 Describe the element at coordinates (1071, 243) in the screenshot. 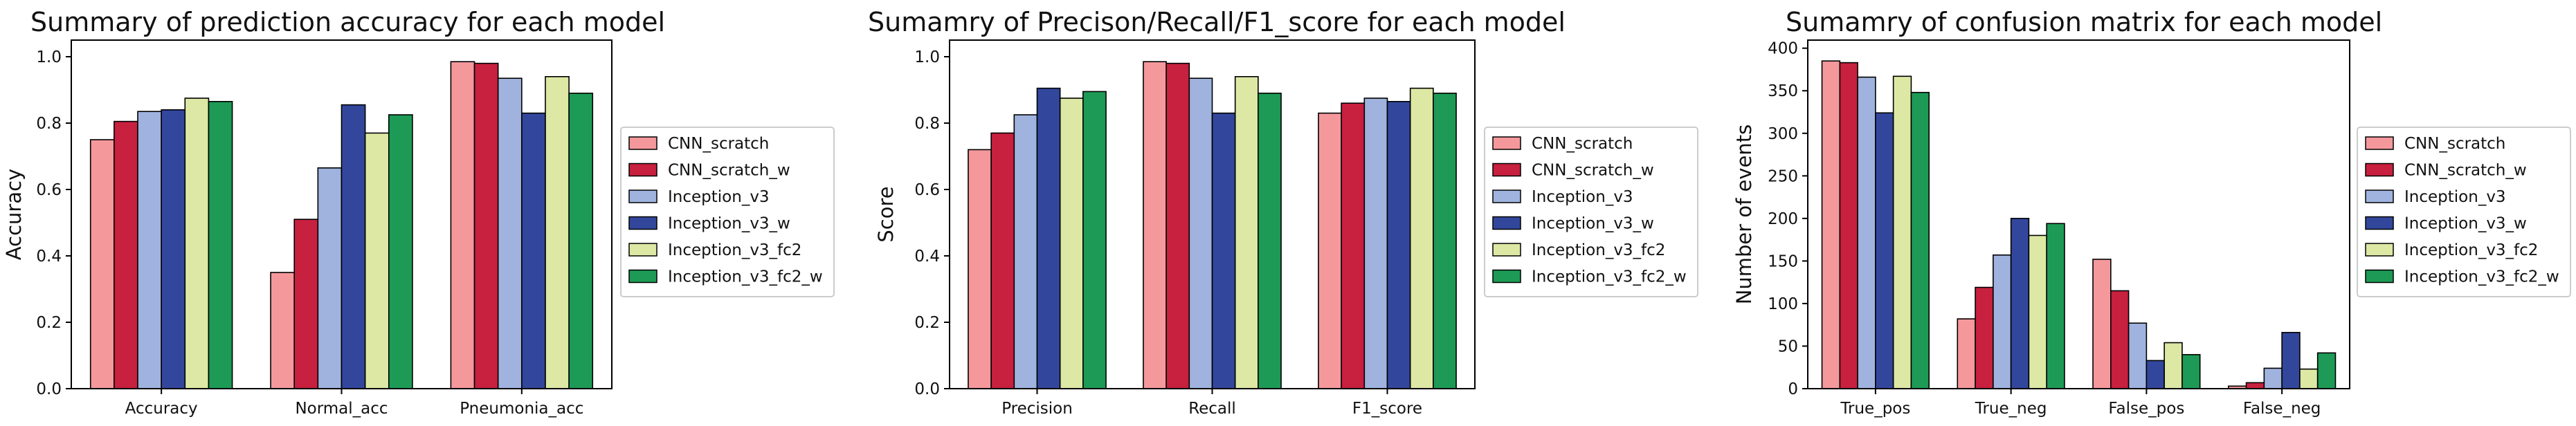

I see `bar-inception-v3-fc2-precision` at that location.